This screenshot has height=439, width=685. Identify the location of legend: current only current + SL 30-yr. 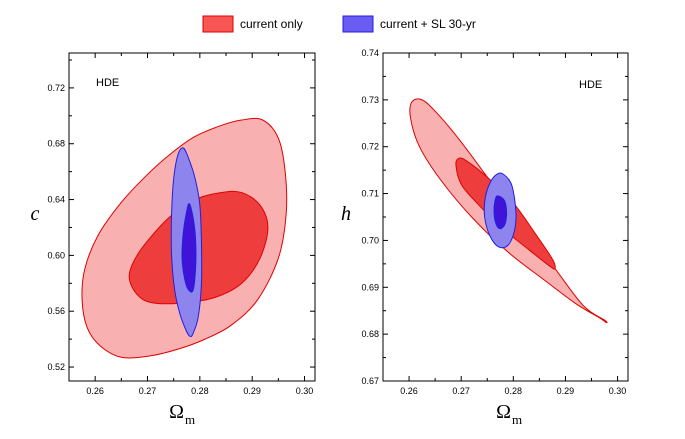
(339, 24).